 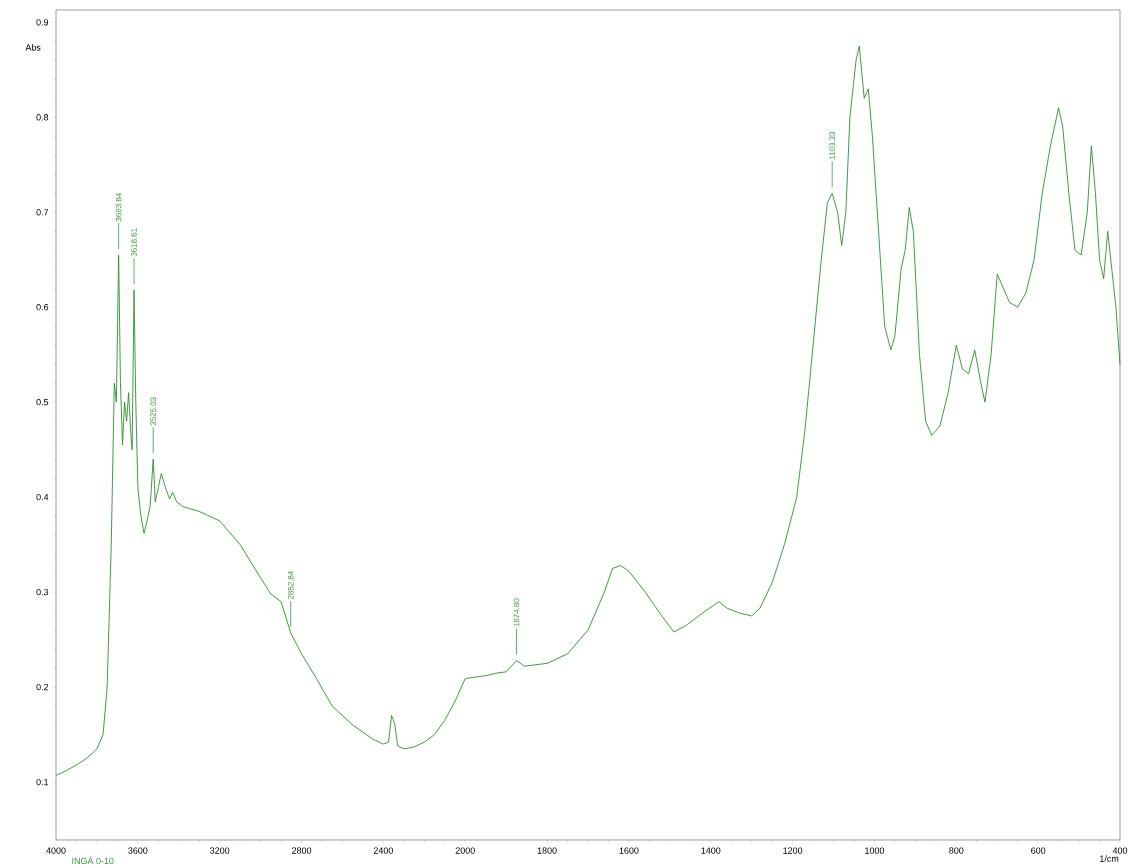 I want to click on x-tick-label: 800, so click(x=956, y=850).